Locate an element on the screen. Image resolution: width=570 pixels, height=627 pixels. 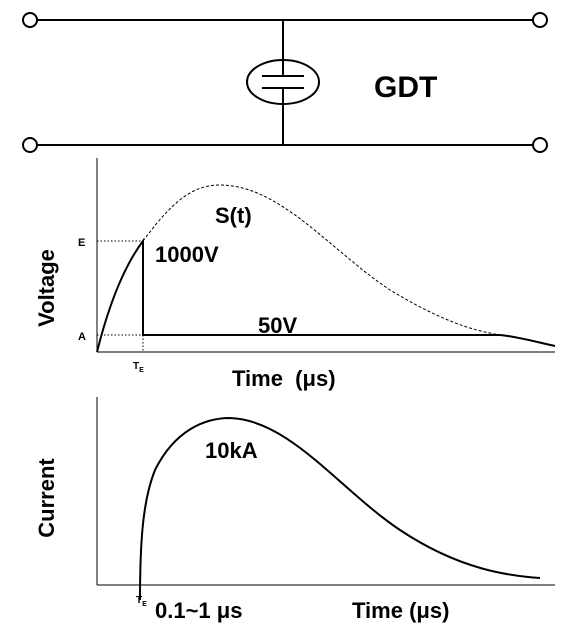
y-label: Voltage is located at coordinates (46, 288).